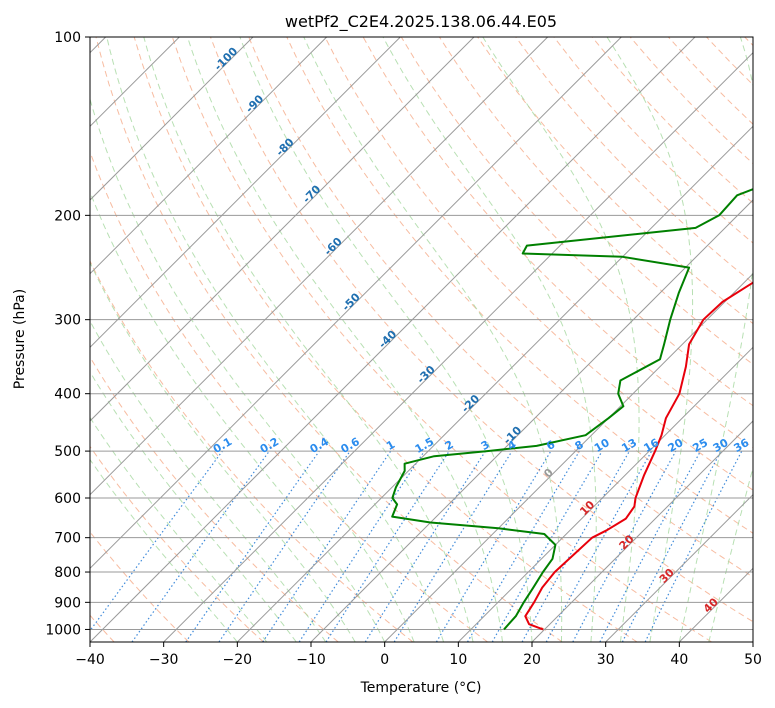 The width and height of the screenshot is (775, 708). Describe the element at coordinates (67, 38) in the screenshot. I see `y-tick-label: 100` at that location.